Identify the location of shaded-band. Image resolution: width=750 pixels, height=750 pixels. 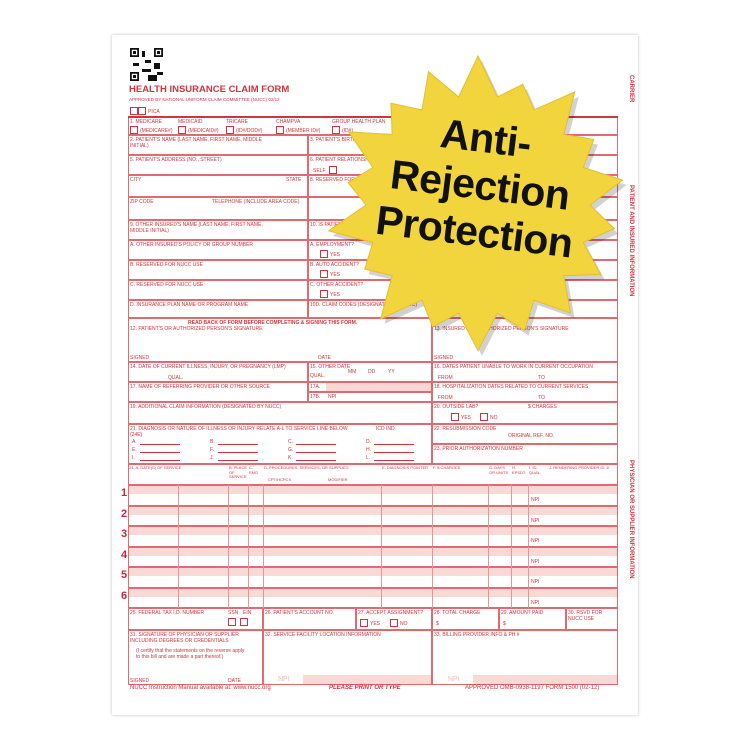
(373, 510).